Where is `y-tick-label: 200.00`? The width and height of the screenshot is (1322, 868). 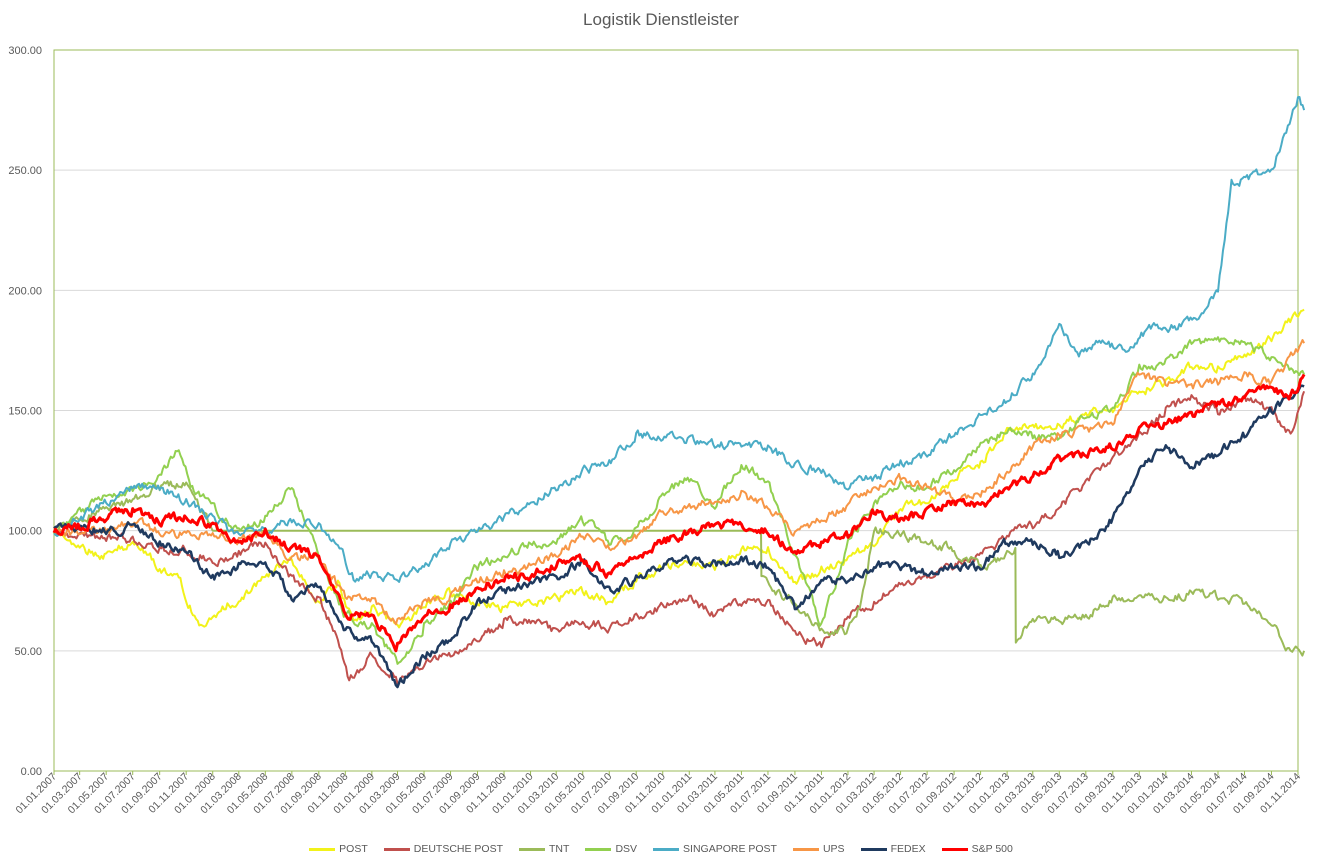 y-tick-label: 200.00 is located at coordinates (25, 291).